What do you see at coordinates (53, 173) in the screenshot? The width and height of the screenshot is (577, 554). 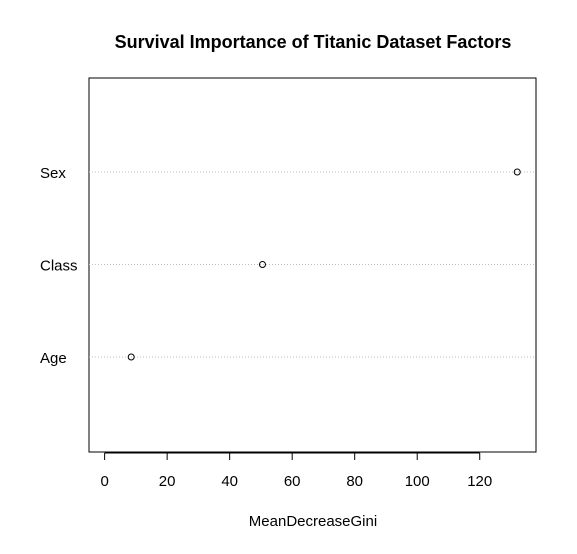 I see `category-label-sex: Sex` at bounding box center [53, 173].